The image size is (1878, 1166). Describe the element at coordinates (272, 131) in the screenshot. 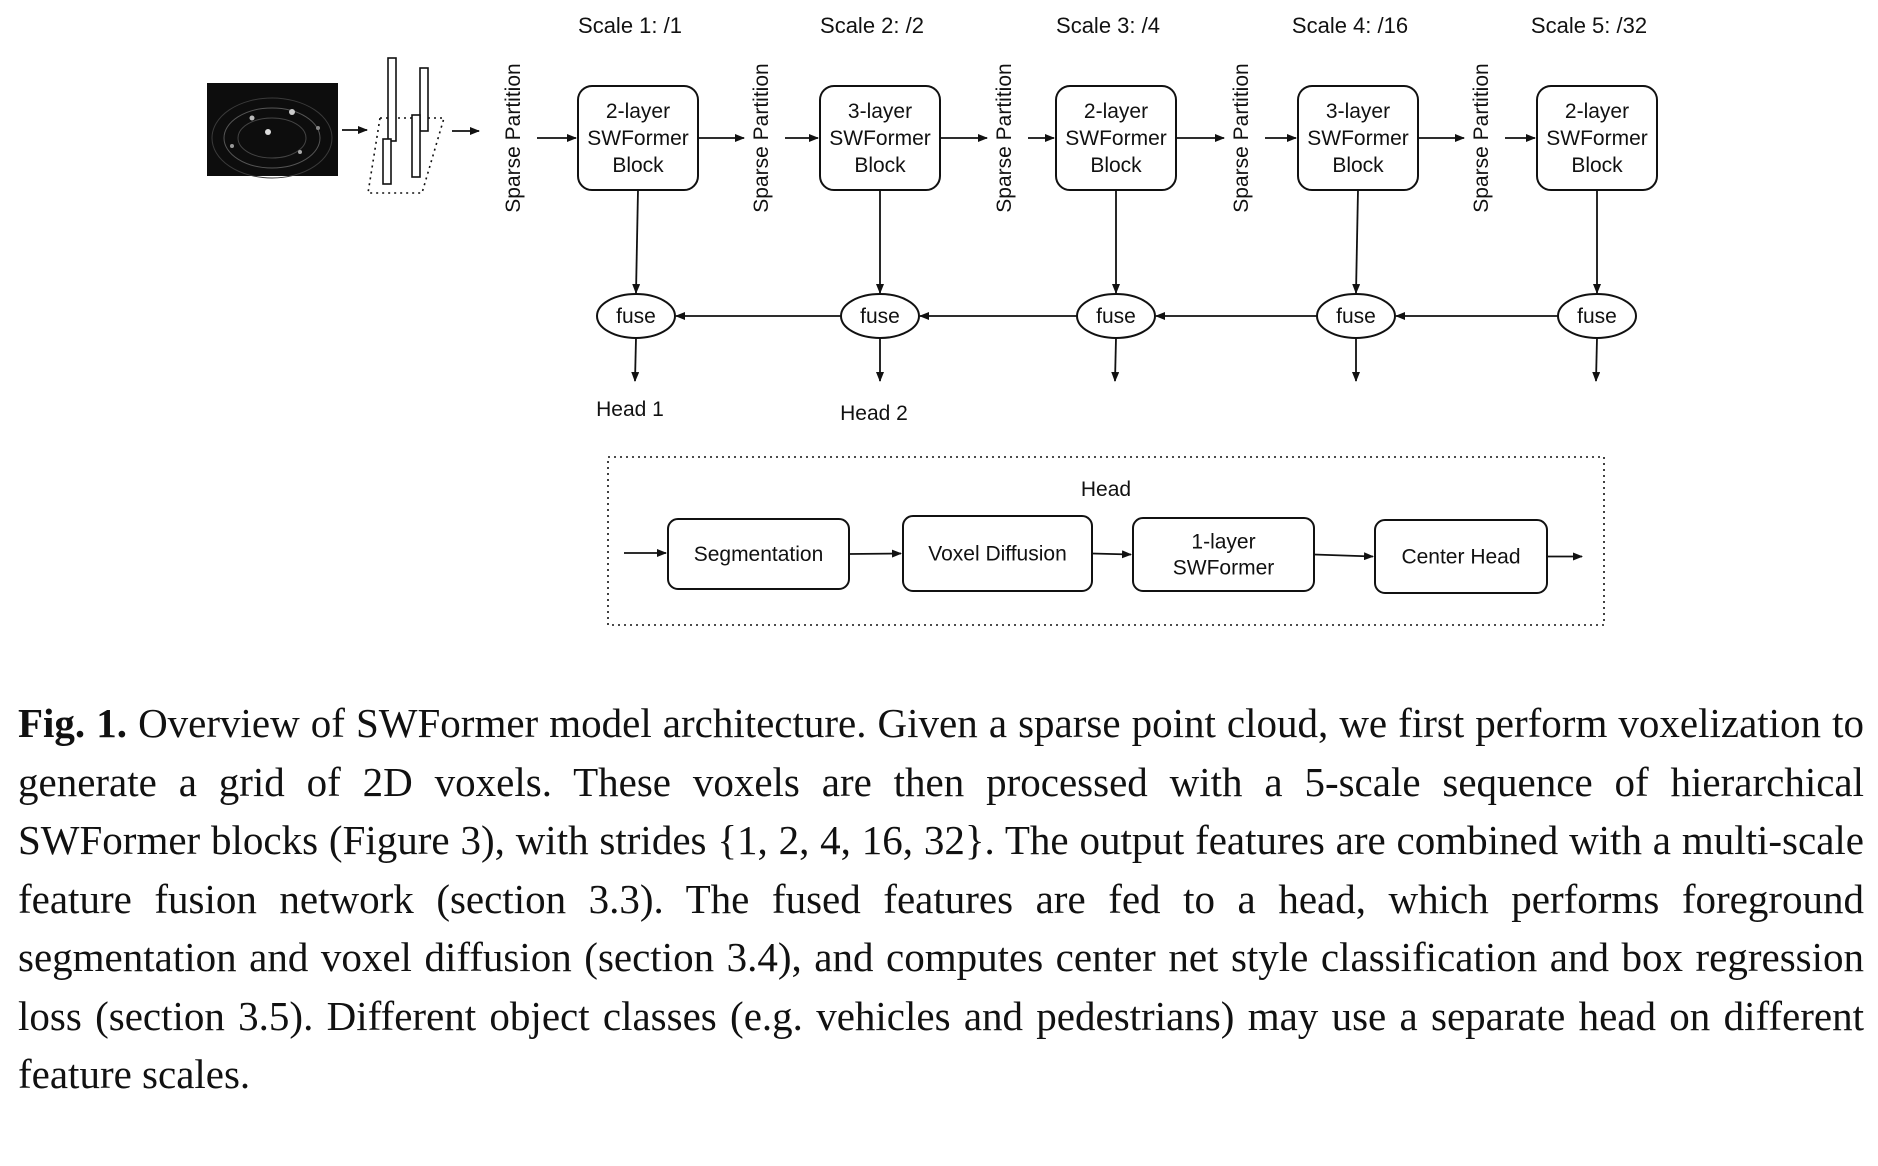

I see `point-cloud-image` at that location.